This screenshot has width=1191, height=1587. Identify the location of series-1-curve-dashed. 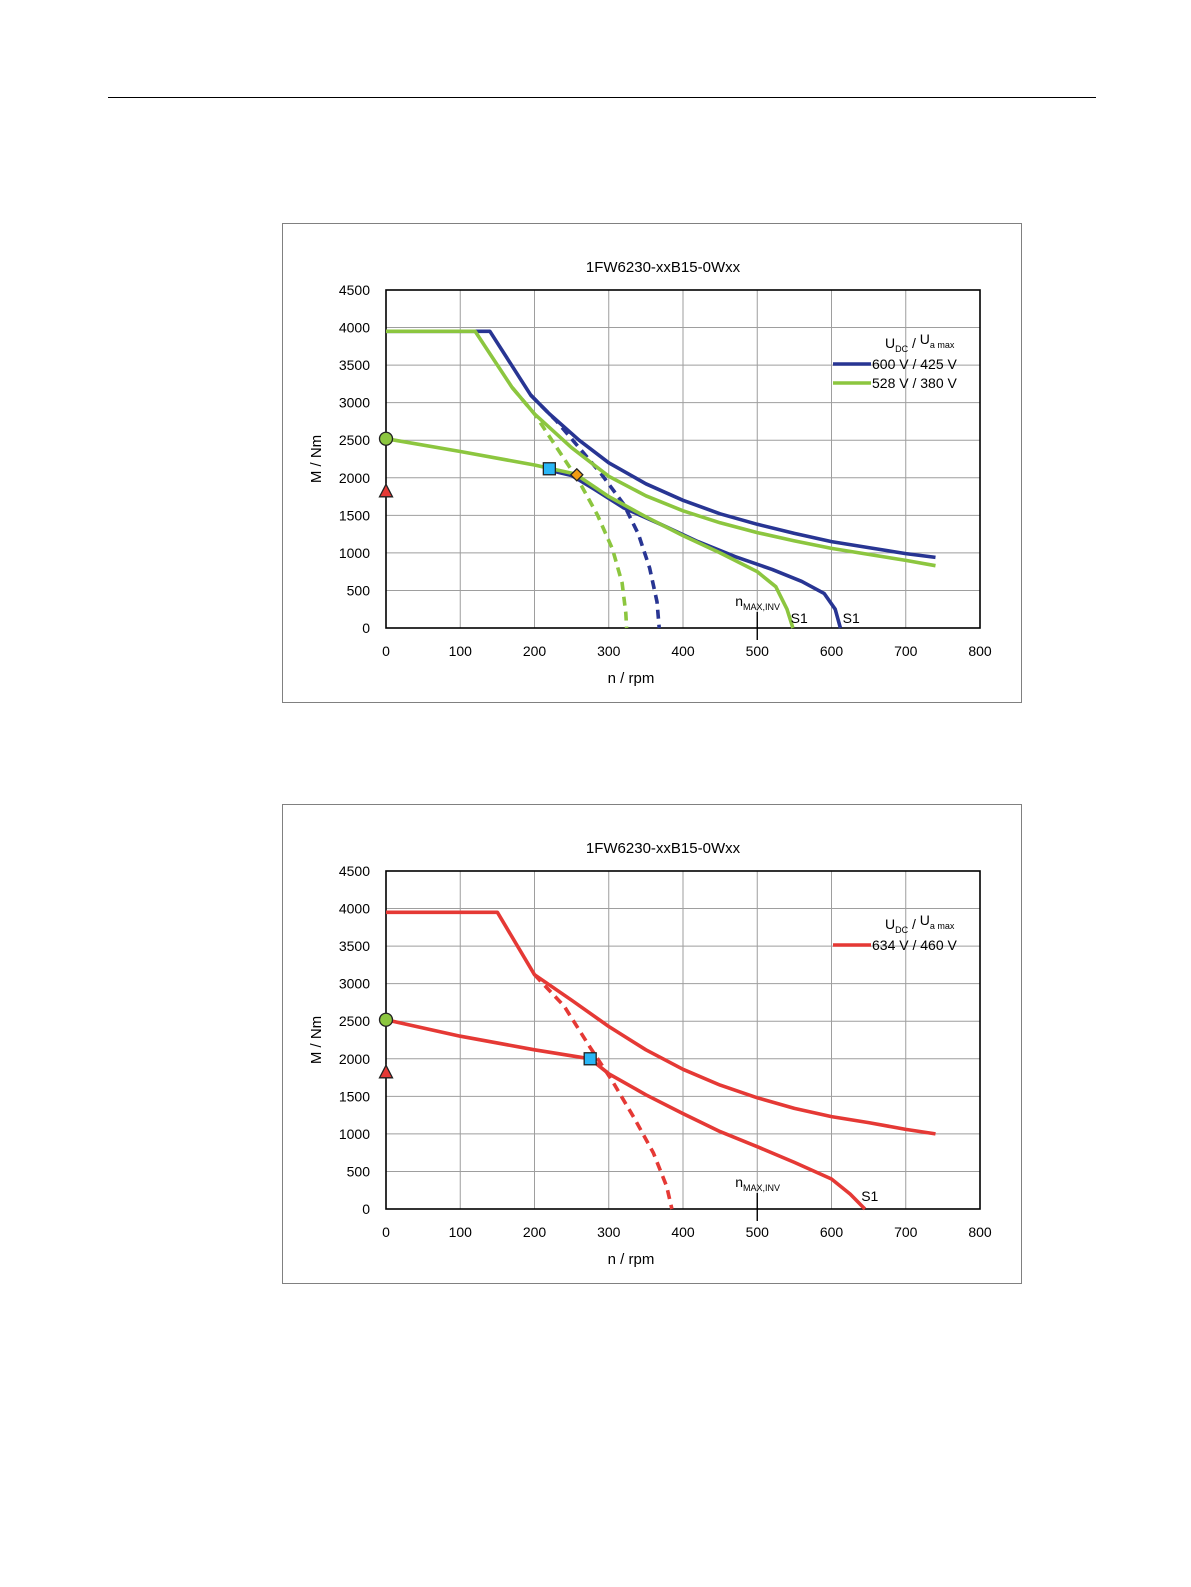
(603, 1091).